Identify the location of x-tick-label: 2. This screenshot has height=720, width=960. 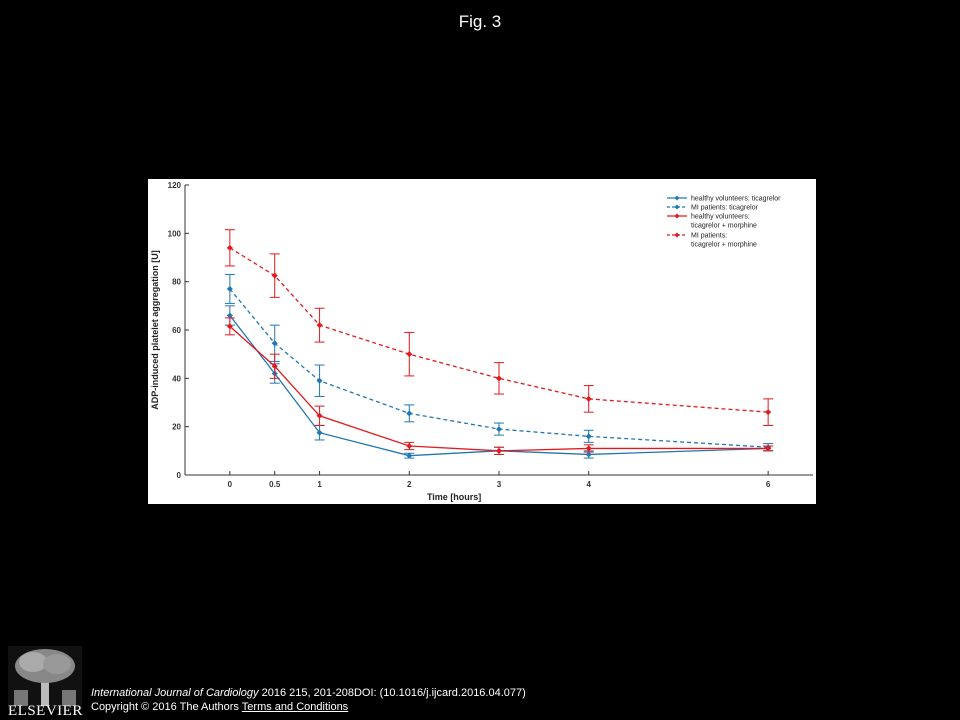
(409, 484).